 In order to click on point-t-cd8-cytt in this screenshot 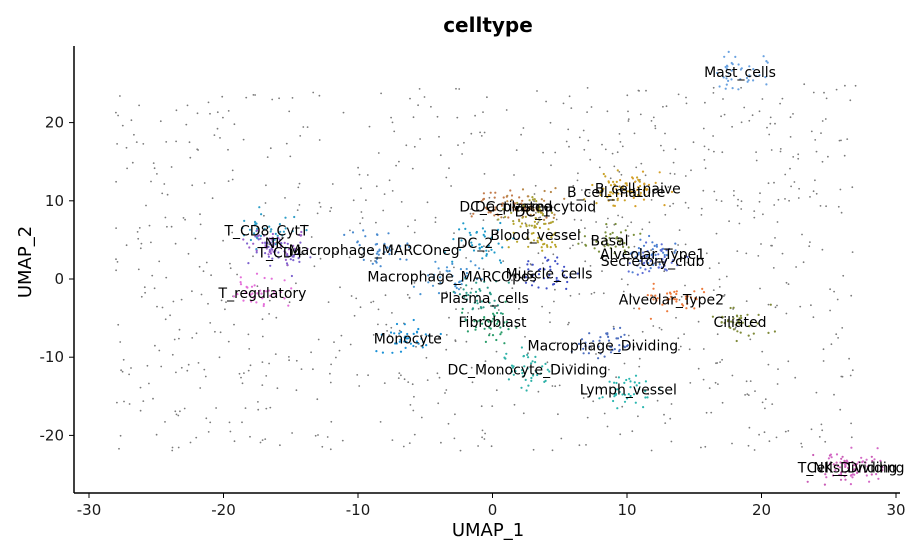, I will do `click(274, 239)`.